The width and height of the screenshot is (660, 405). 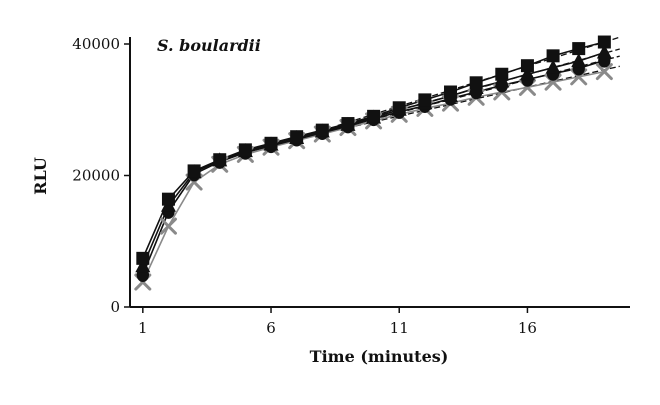 What do you see at coordinates (115, 307) in the screenshot?
I see `y-tick-label: 0` at bounding box center [115, 307].